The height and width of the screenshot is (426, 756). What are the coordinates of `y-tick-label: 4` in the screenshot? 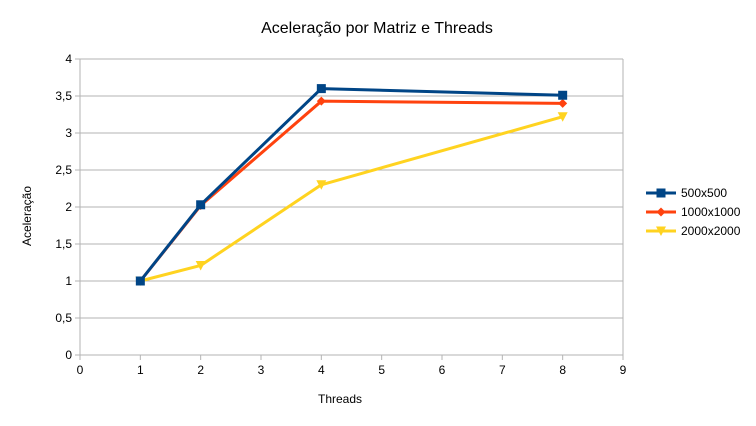 It's located at (68, 59).